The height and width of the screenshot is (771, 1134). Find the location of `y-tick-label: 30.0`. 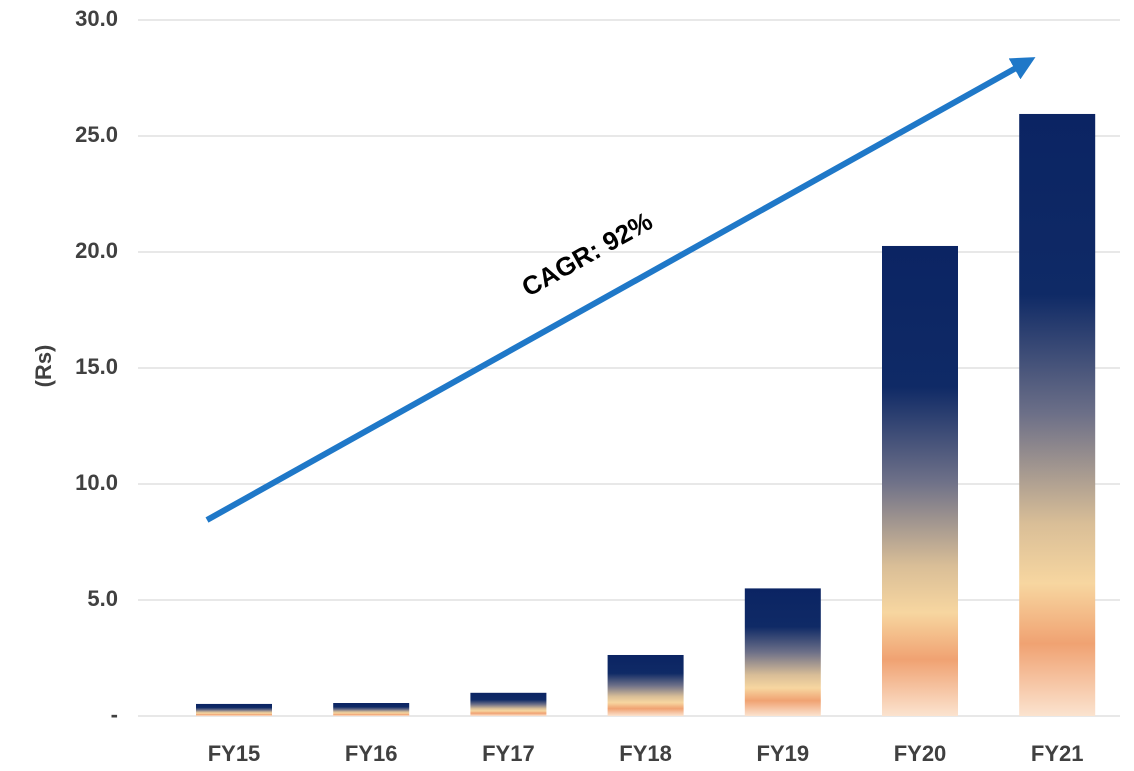

y-tick-label: 30.0 is located at coordinates (96, 18).